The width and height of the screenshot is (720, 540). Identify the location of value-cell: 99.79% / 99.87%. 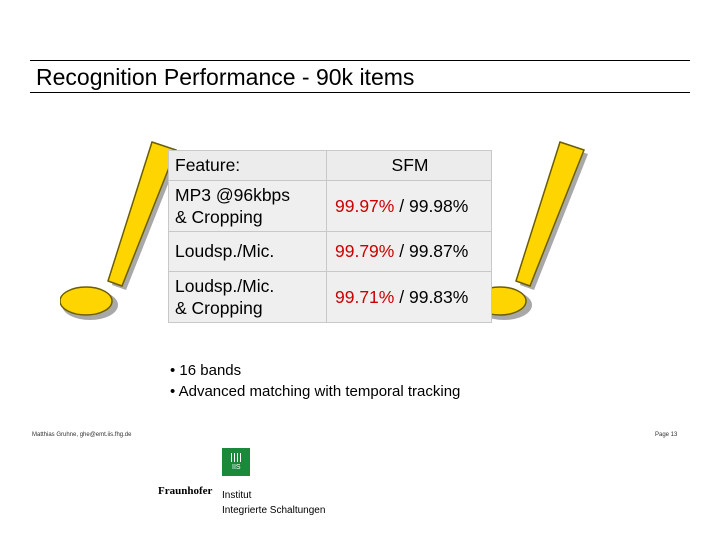
(409, 251).